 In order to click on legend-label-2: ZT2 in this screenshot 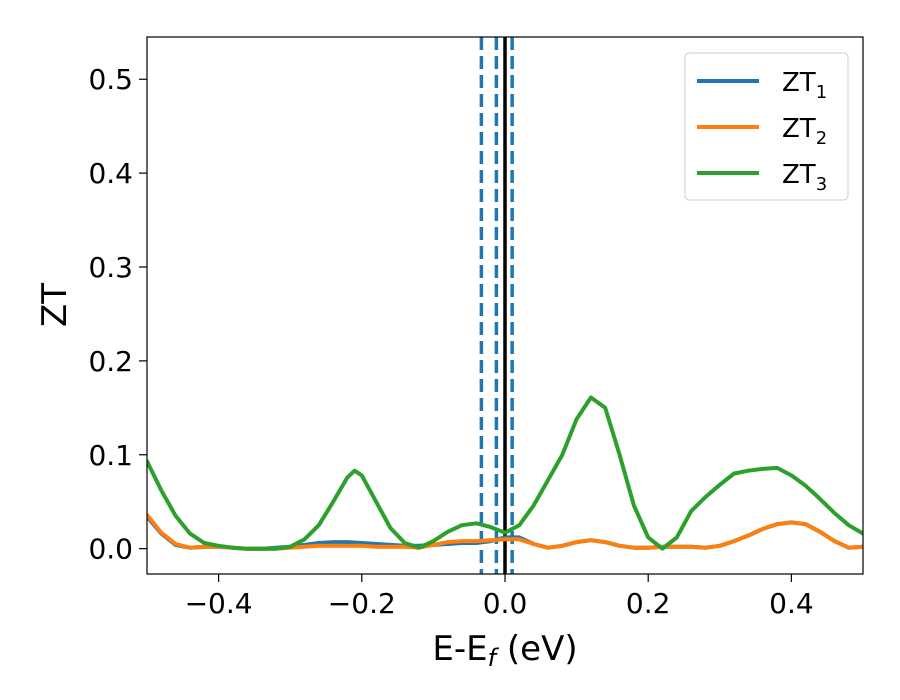, I will do `click(804, 131)`.